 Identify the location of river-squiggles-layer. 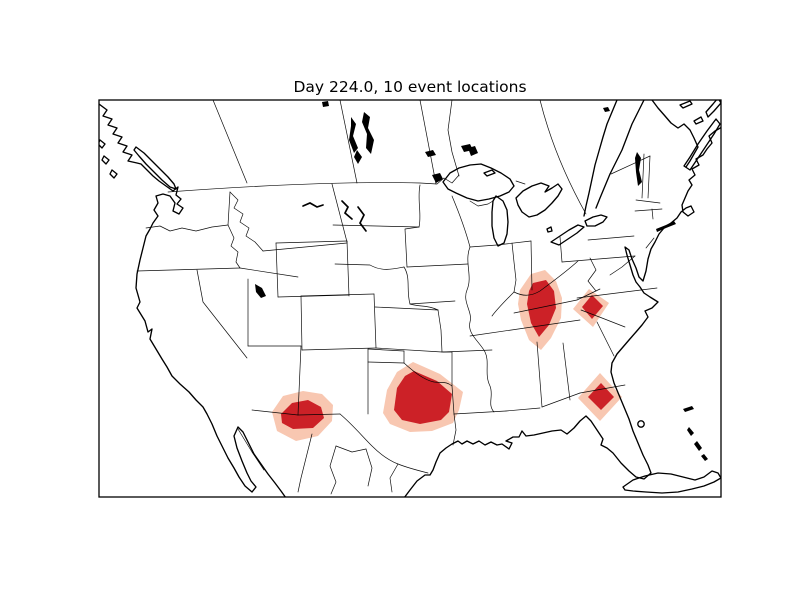
(334, 216).